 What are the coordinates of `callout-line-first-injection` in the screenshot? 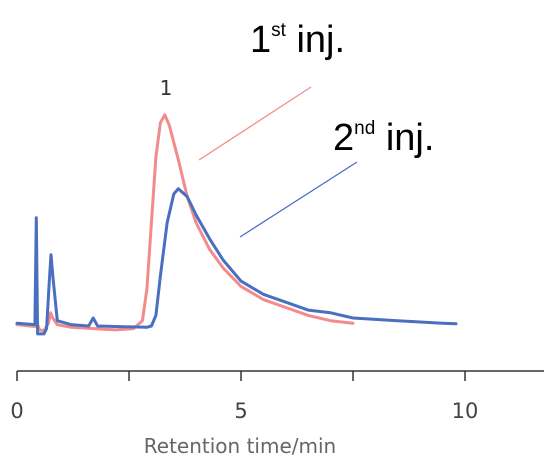 It's located at (255, 123).